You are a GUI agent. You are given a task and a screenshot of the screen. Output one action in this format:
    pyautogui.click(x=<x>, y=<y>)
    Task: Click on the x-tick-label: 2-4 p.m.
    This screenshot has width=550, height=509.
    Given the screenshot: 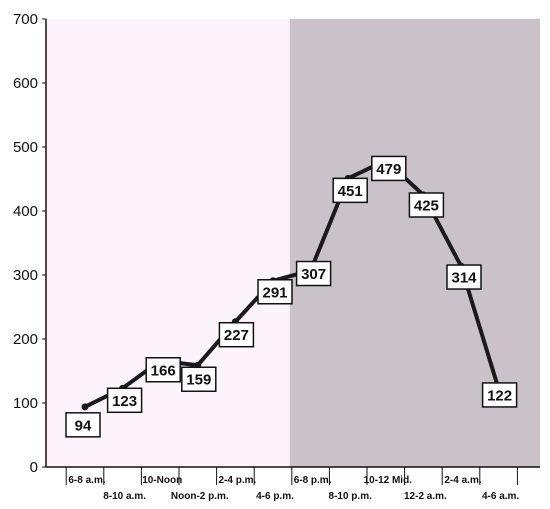 What is the action you would take?
    pyautogui.click(x=238, y=480)
    